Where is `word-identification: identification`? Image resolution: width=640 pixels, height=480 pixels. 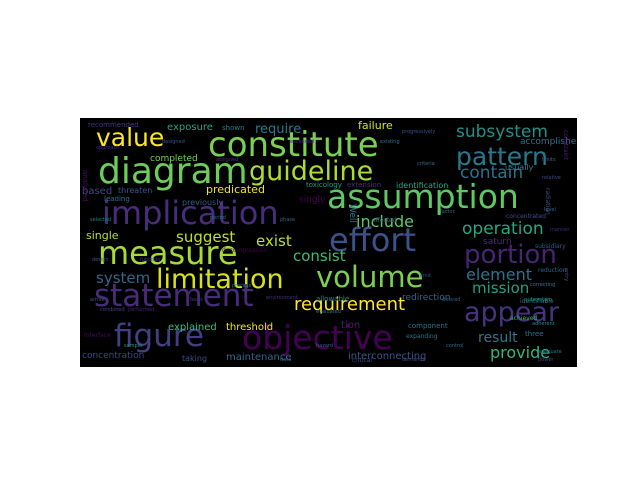 word-identification: identification is located at coordinates (422, 185).